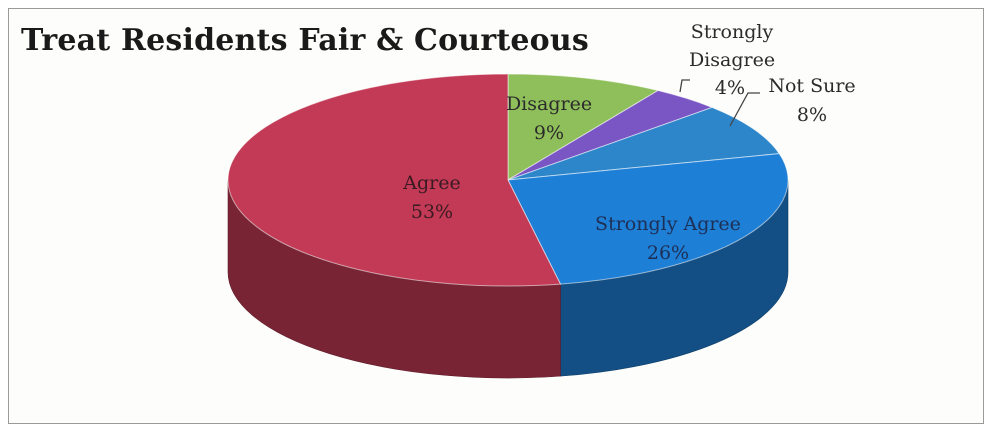  I want to click on slice-name-not-sure: Not Sure, so click(811, 86).